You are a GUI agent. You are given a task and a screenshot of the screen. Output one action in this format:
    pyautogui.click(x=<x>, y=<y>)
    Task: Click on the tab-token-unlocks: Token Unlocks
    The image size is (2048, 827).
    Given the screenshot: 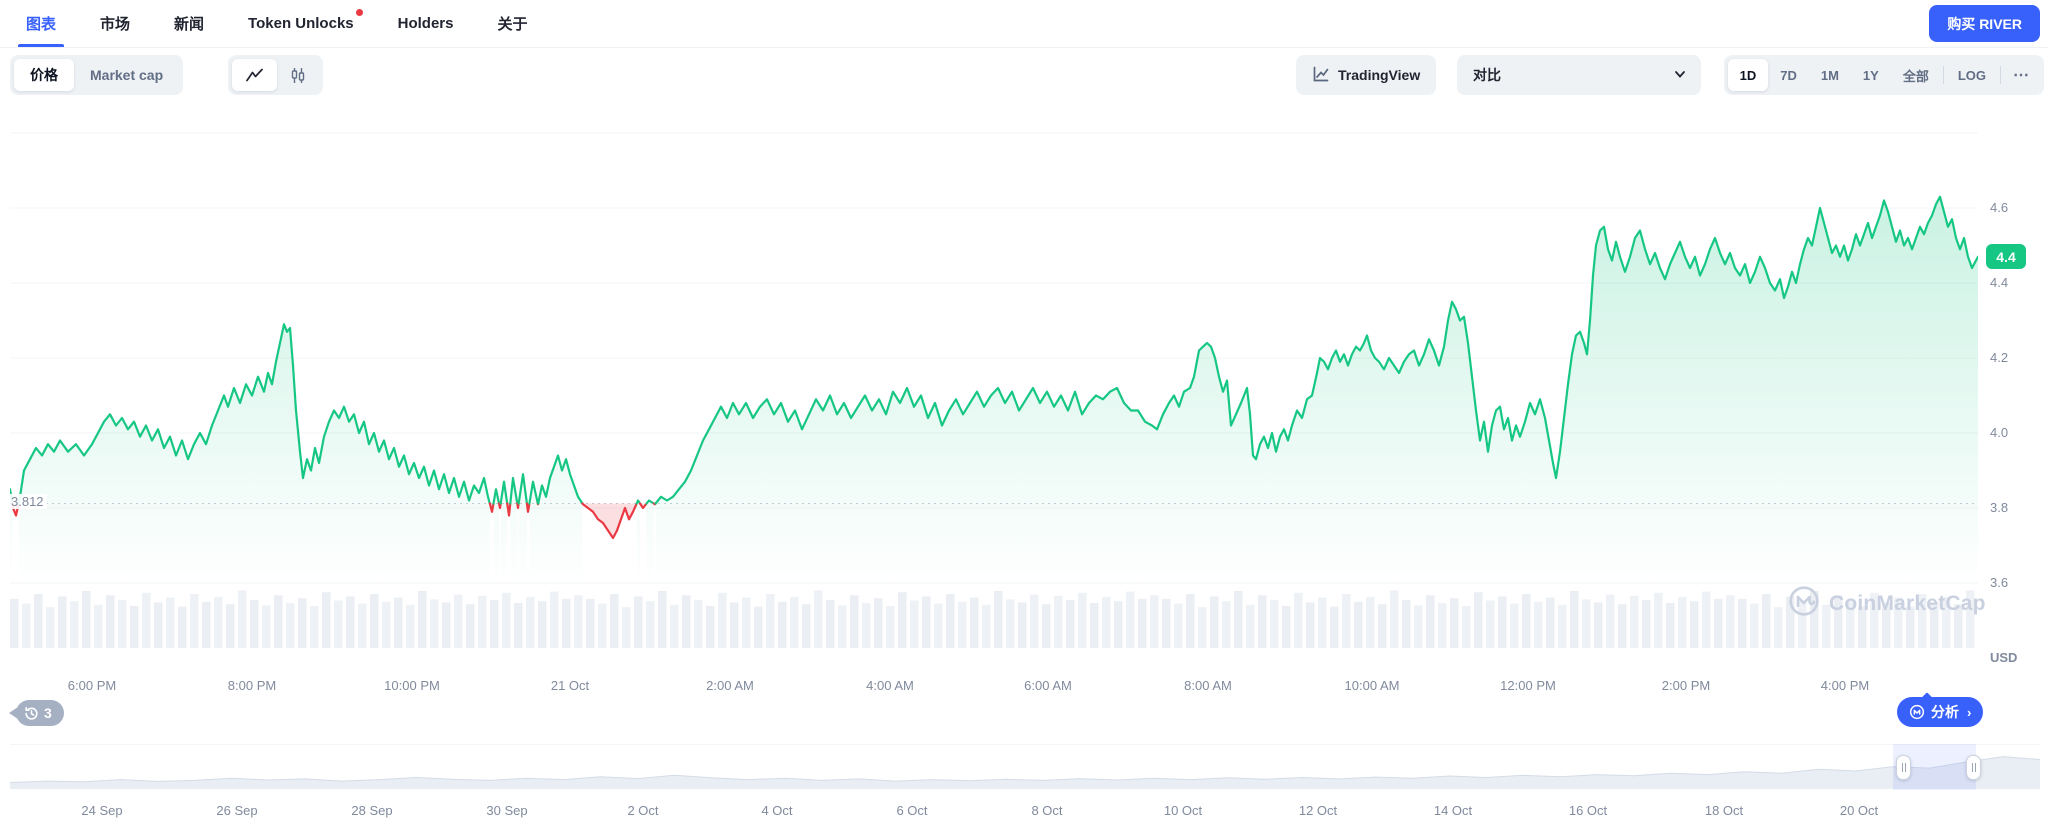 What is the action you would take?
    pyautogui.click(x=305, y=23)
    